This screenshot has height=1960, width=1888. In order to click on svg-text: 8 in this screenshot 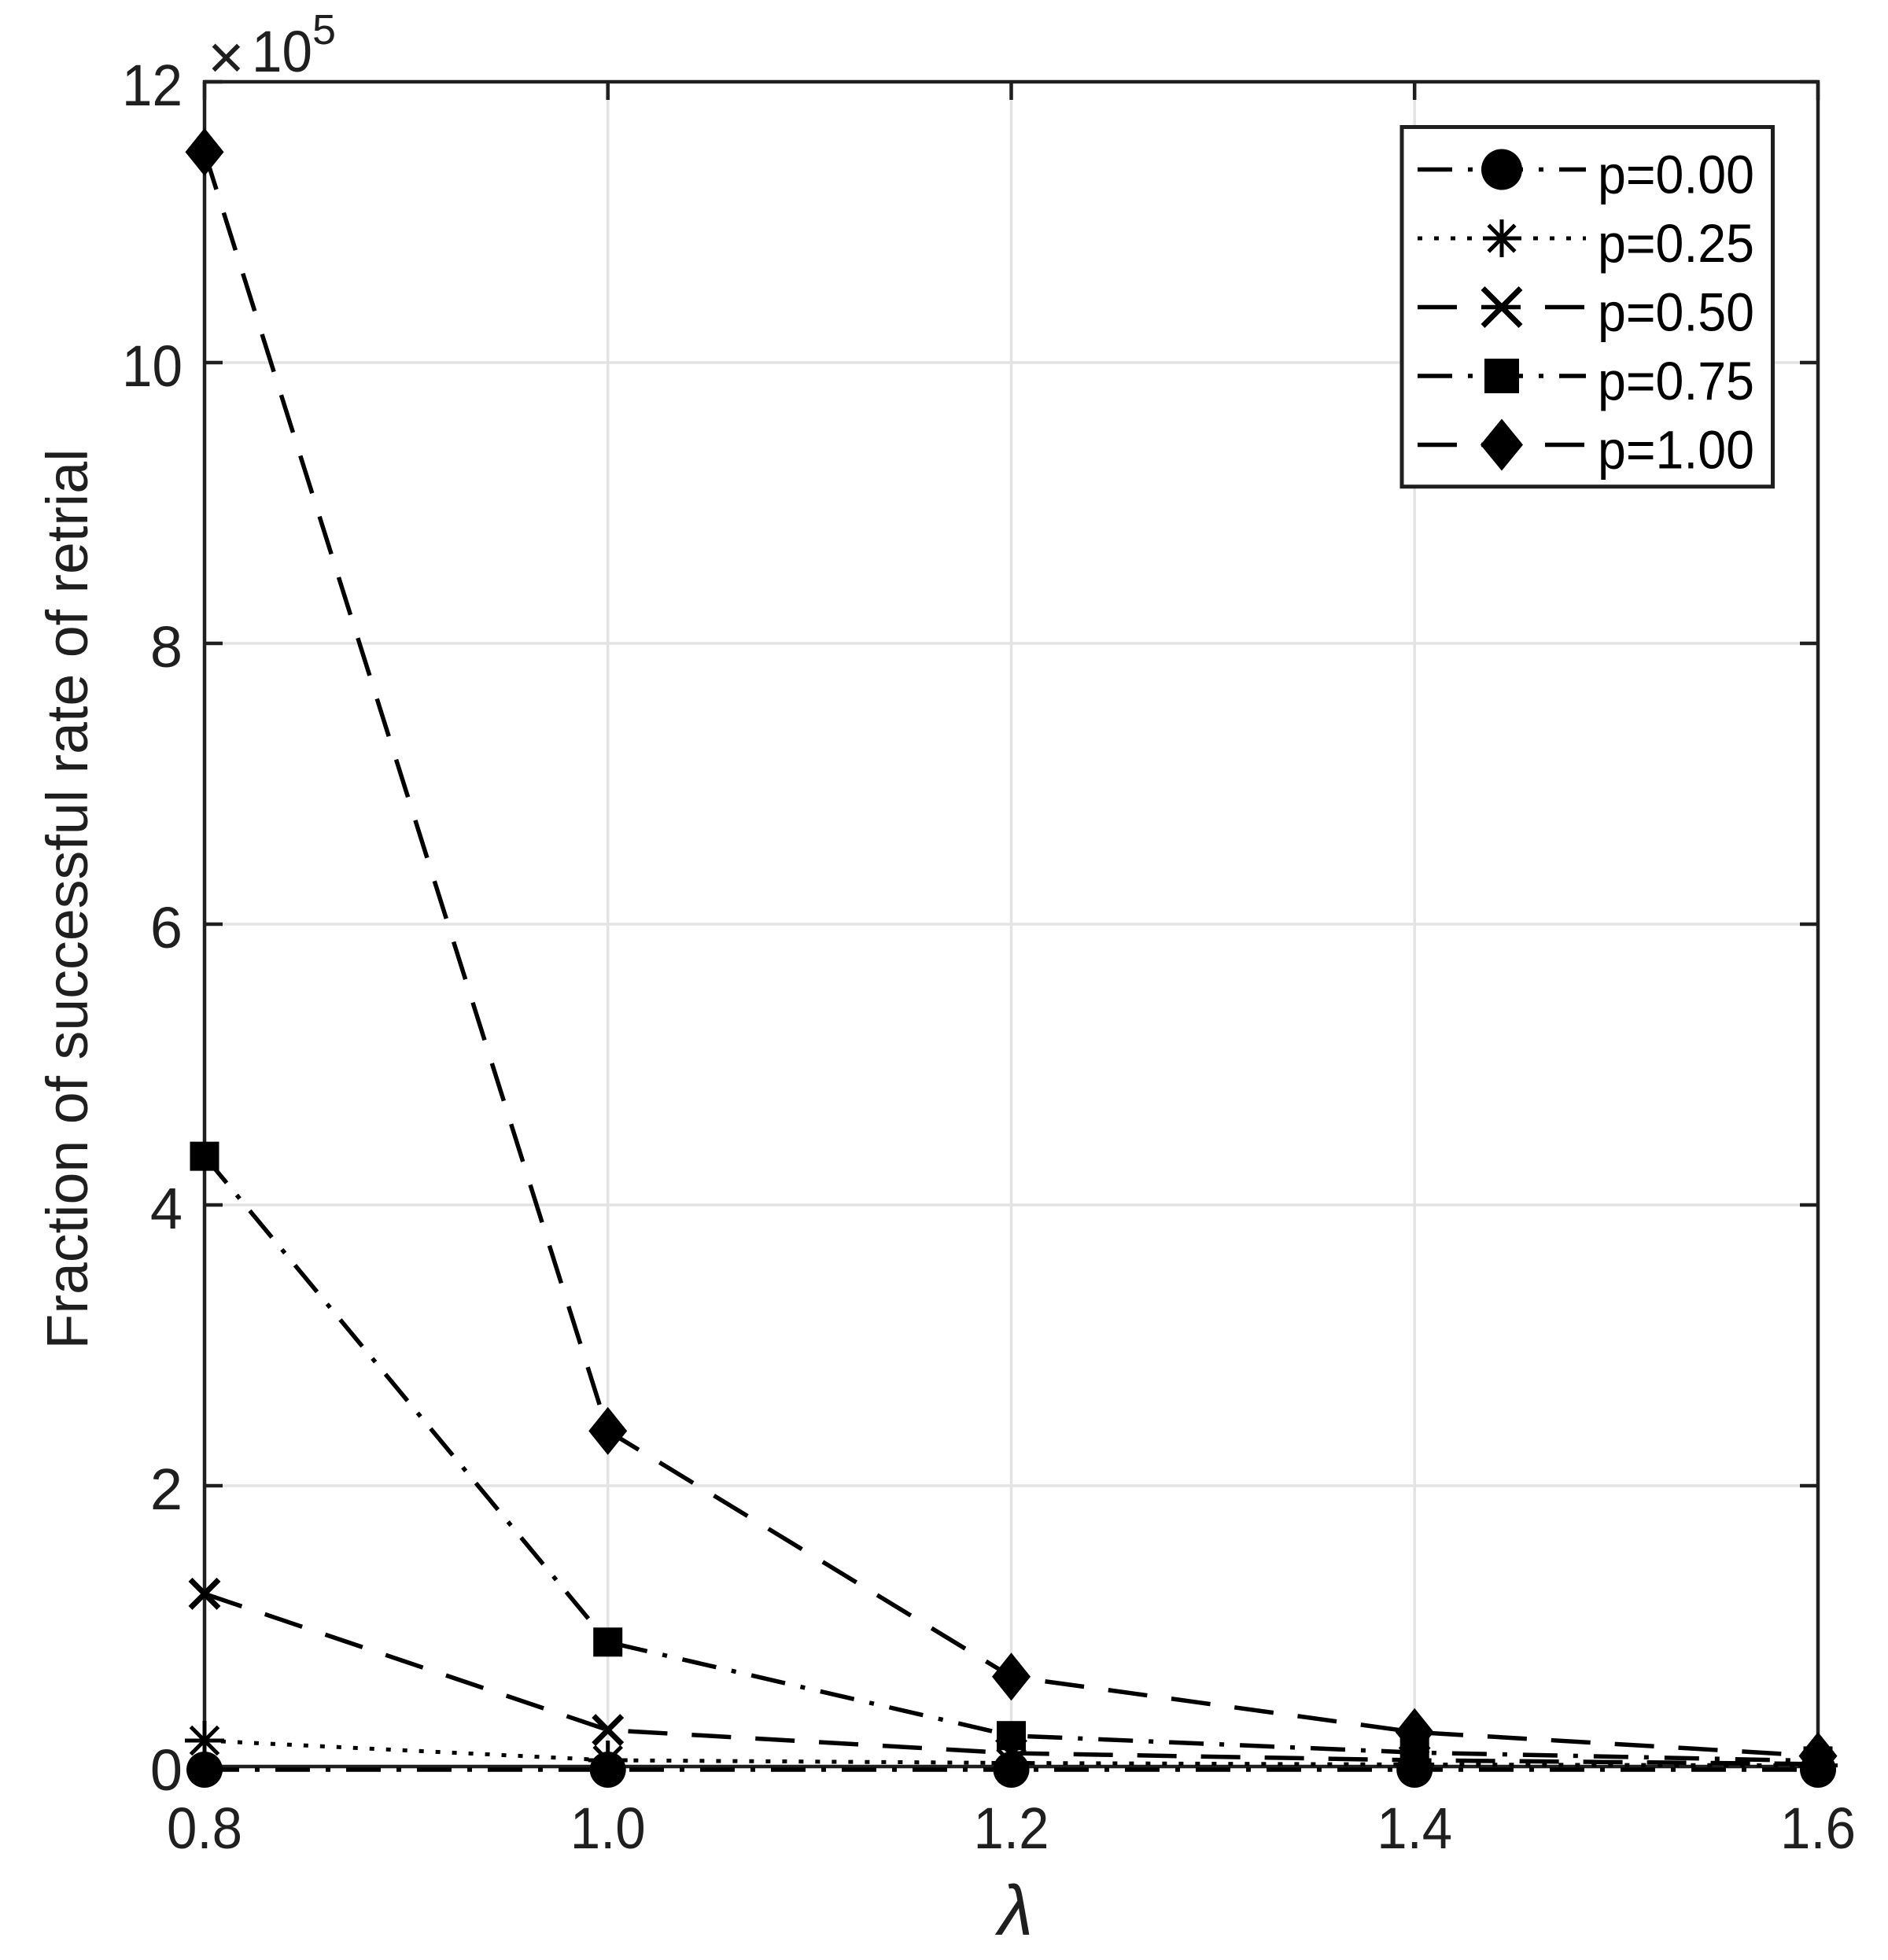, I will do `click(166, 647)`.